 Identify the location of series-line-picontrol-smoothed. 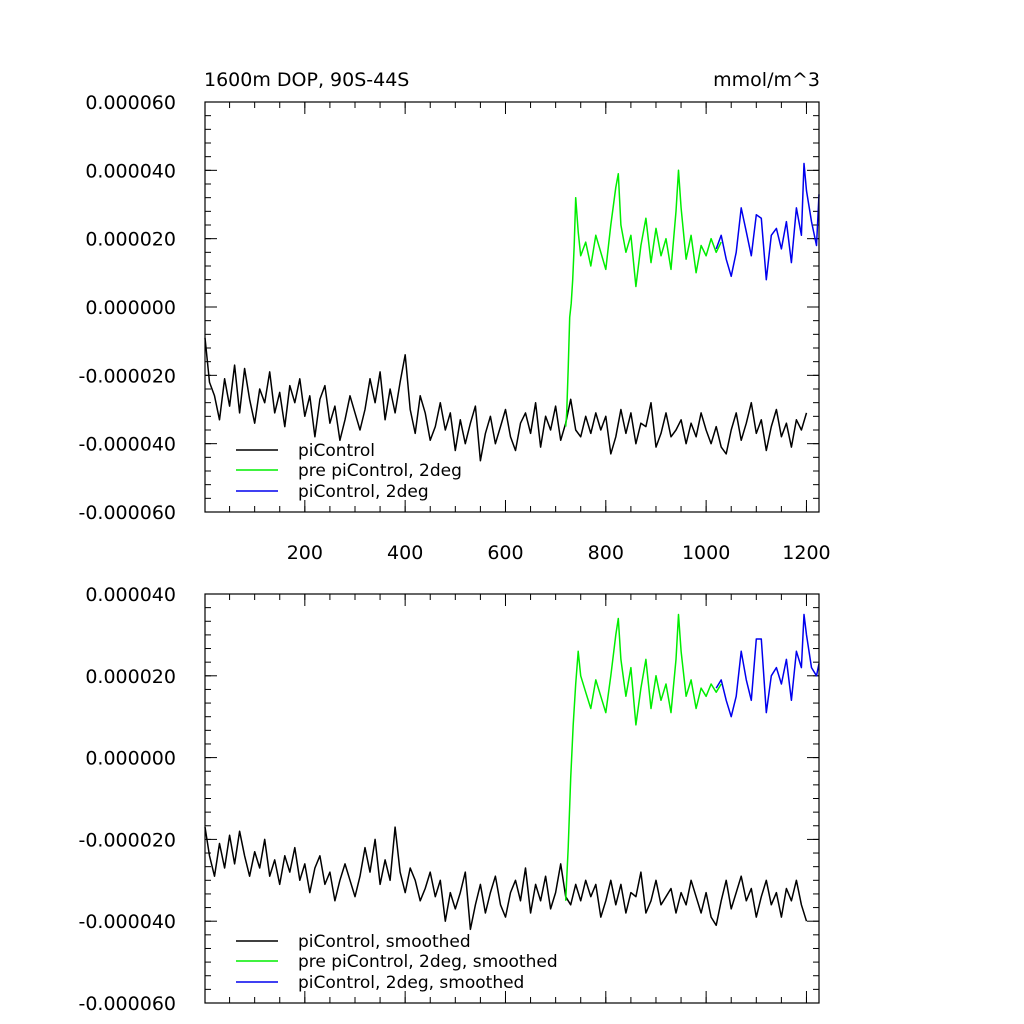
(506, 878).